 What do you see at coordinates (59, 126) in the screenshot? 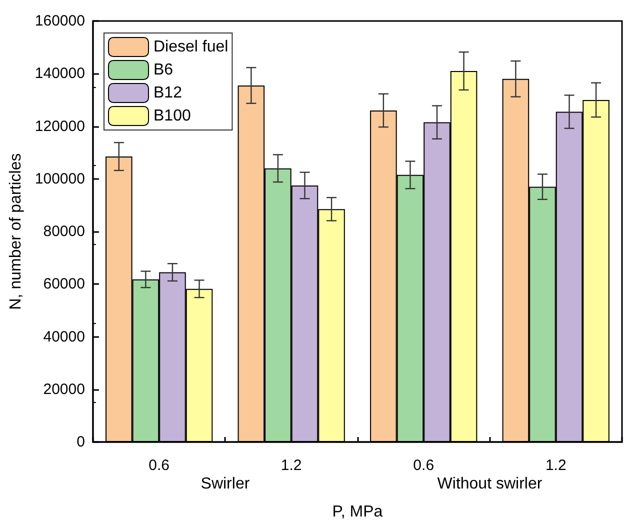
I see `y-tick-label: 120000` at bounding box center [59, 126].